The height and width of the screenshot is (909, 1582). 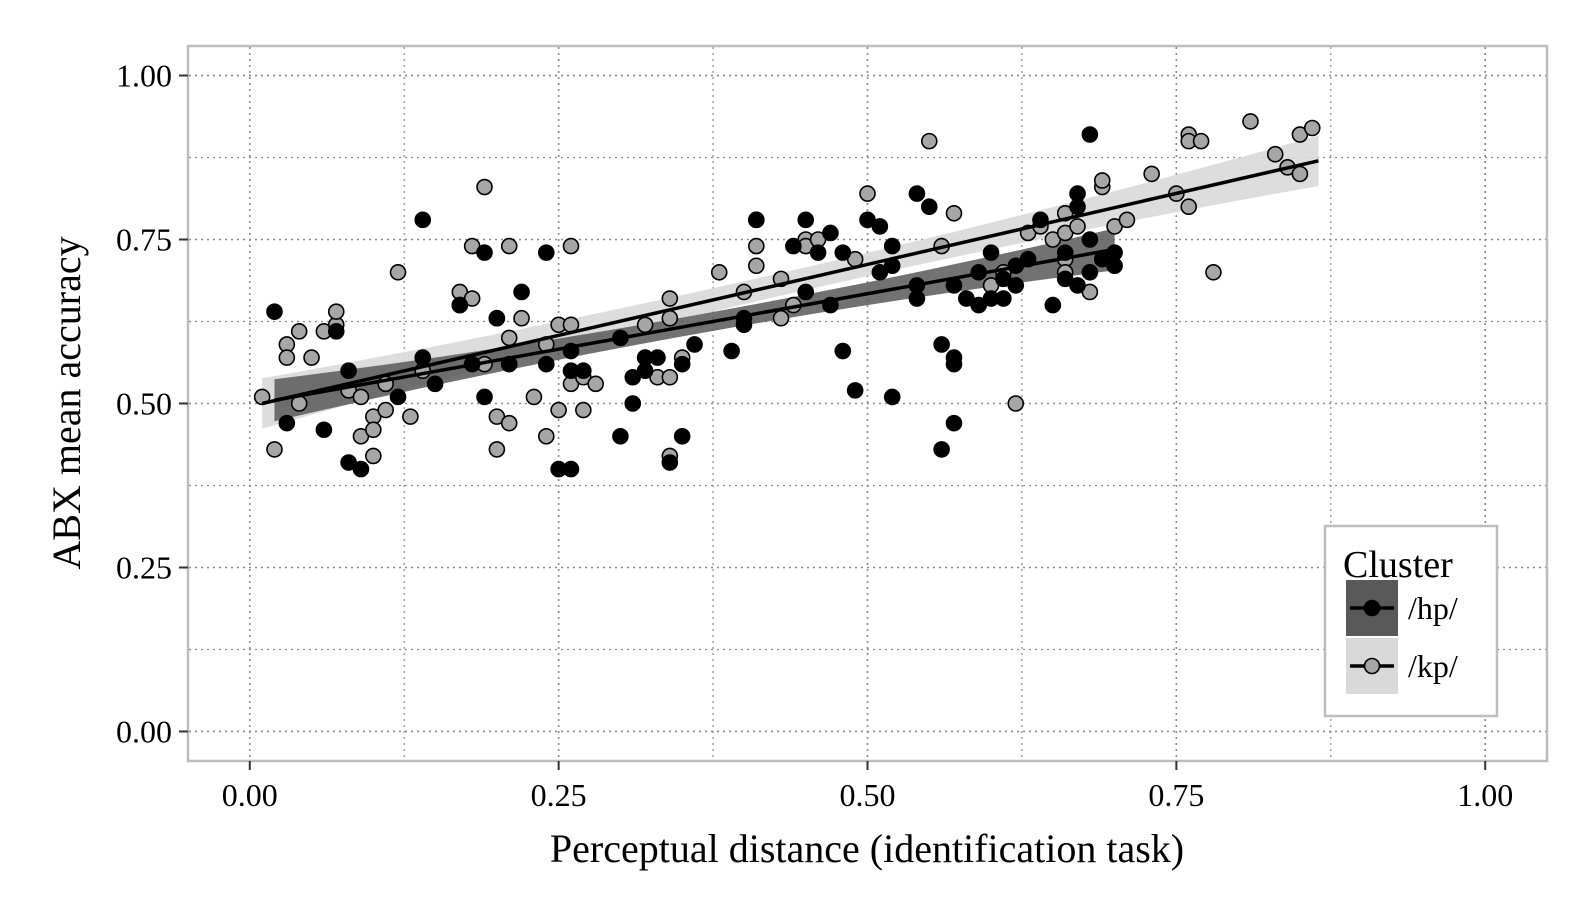 I want to click on y-tick-label: 1.00, so click(x=144, y=76).